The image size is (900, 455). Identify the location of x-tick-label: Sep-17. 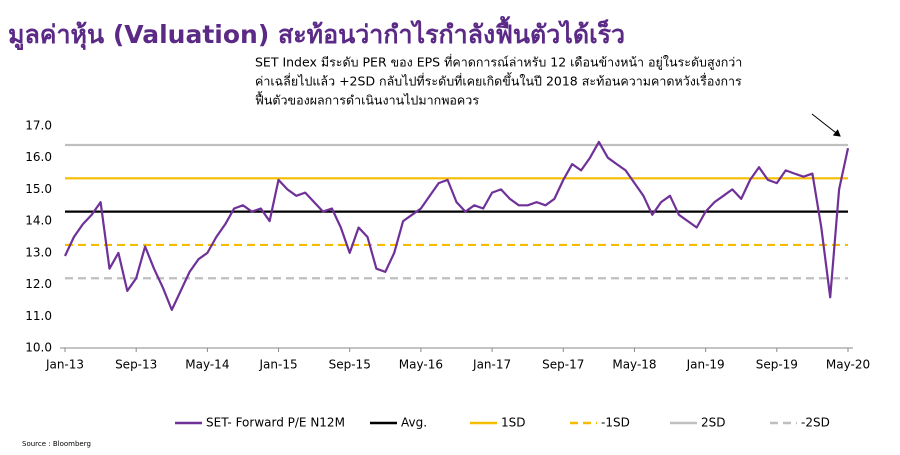
(563, 365).